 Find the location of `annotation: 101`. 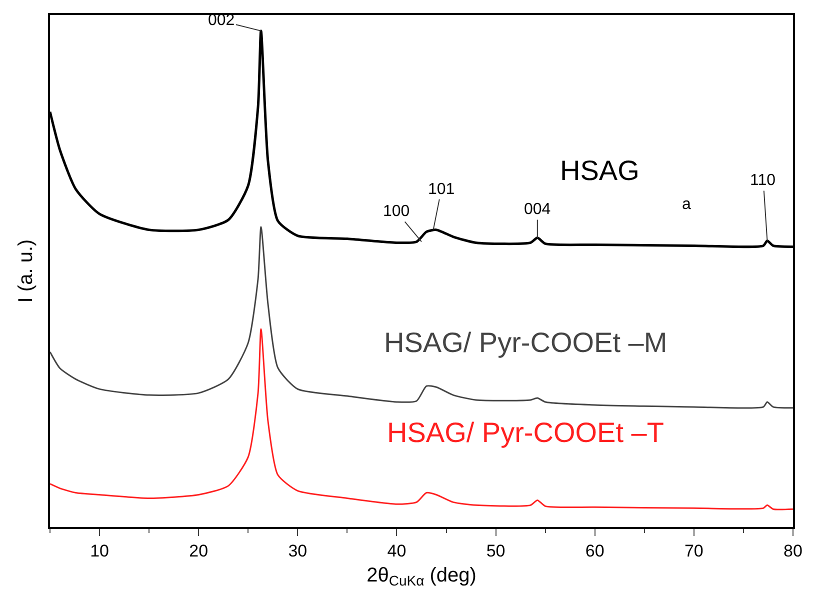

annotation: 101 is located at coordinates (441, 189).